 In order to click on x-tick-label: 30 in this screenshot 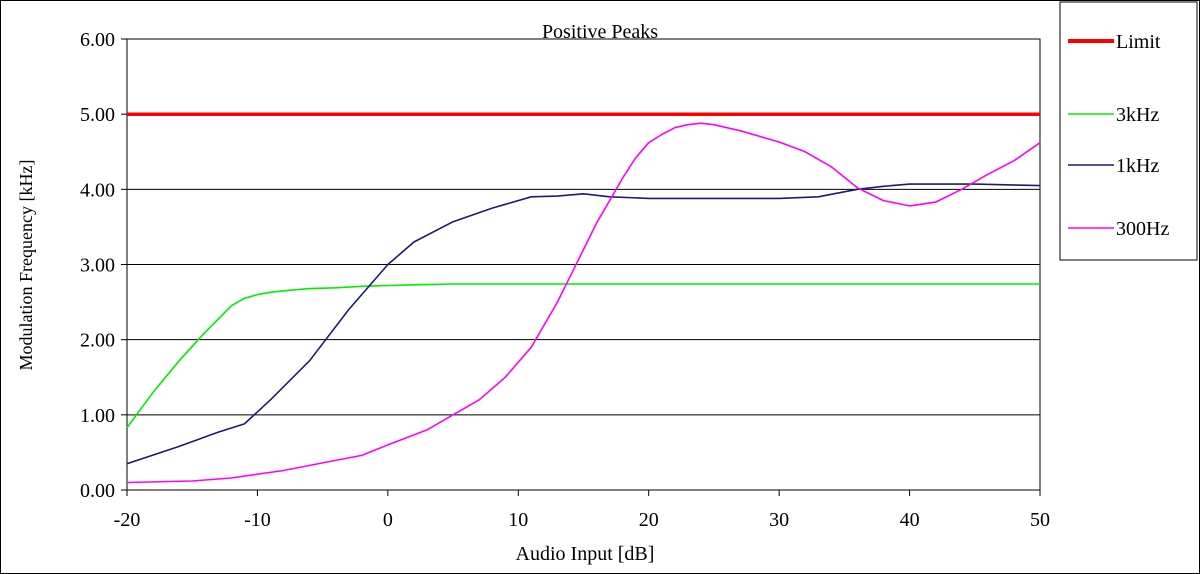, I will do `click(779, 520)`.